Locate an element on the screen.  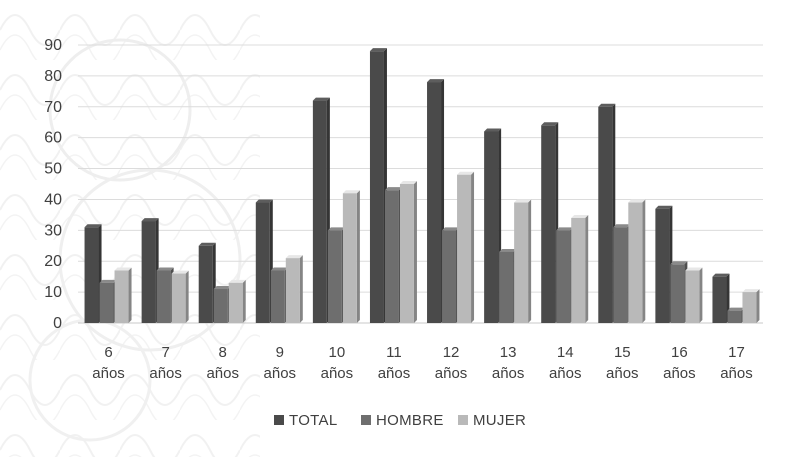
legend-label: HOMBRE is located at coordinates (410, 420).